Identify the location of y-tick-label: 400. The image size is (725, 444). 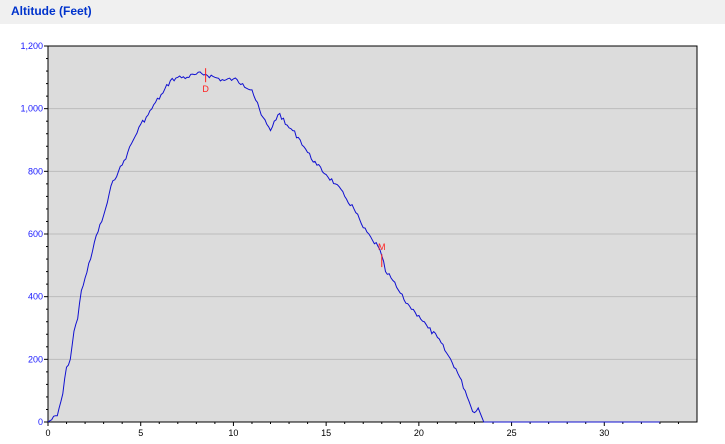
(35, 297).